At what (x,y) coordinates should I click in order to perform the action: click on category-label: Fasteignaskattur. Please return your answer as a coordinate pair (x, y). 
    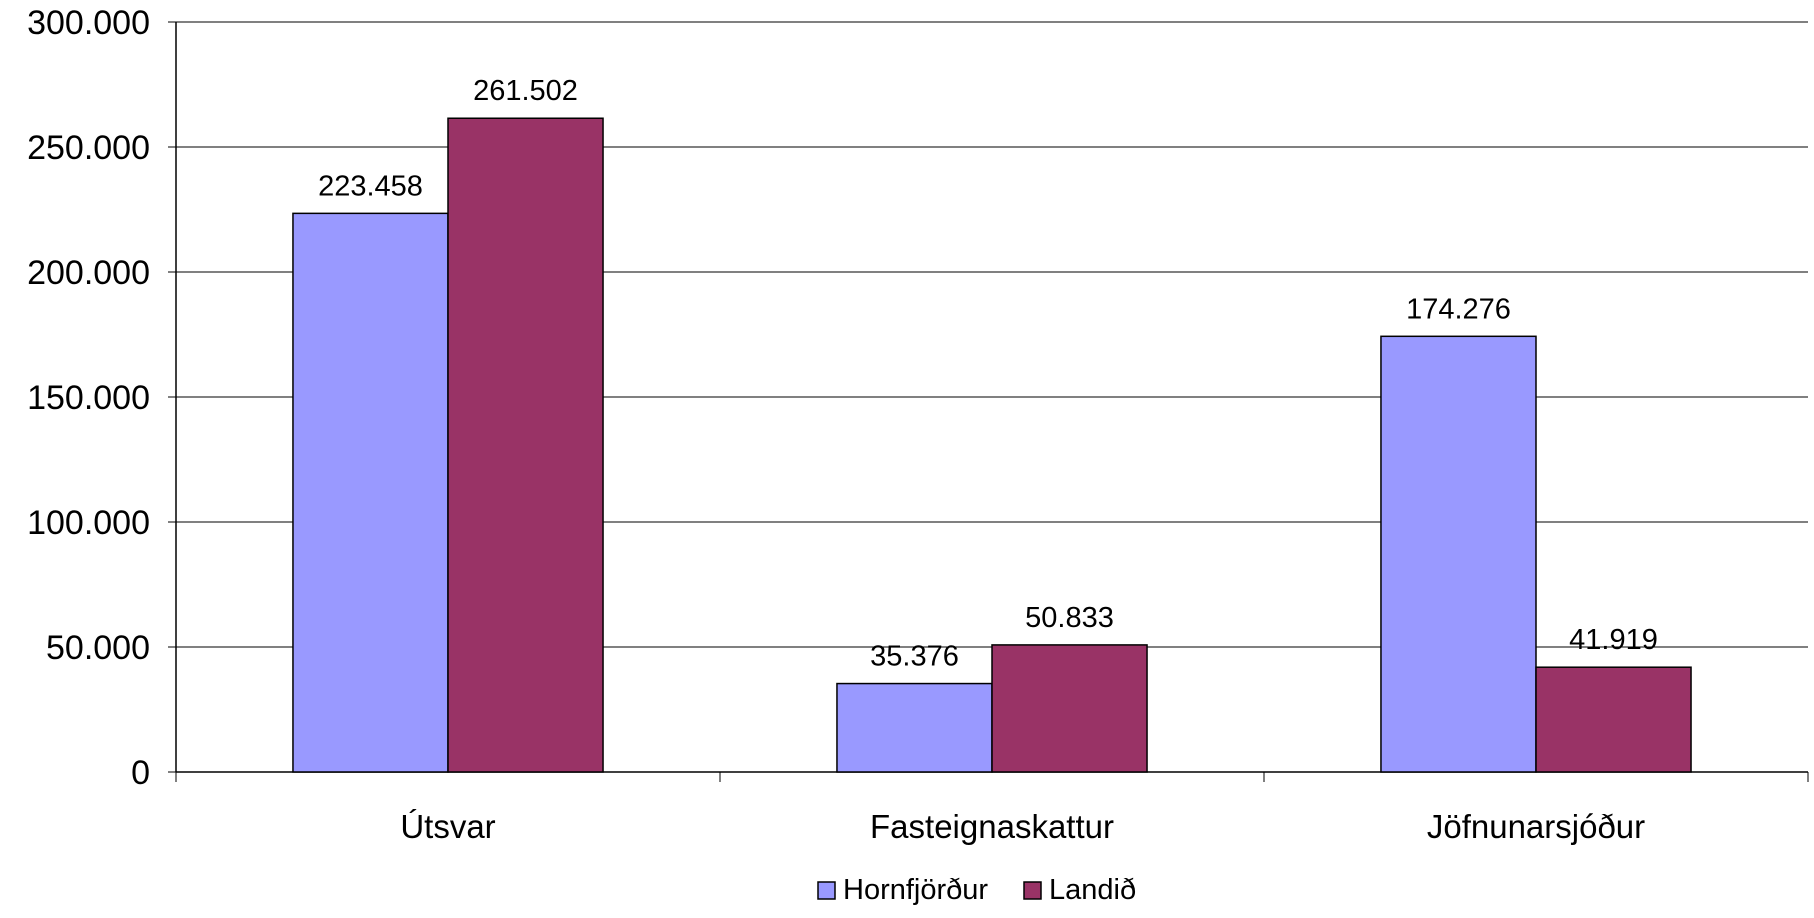
    Looking at the image, I should click on (992, 826).